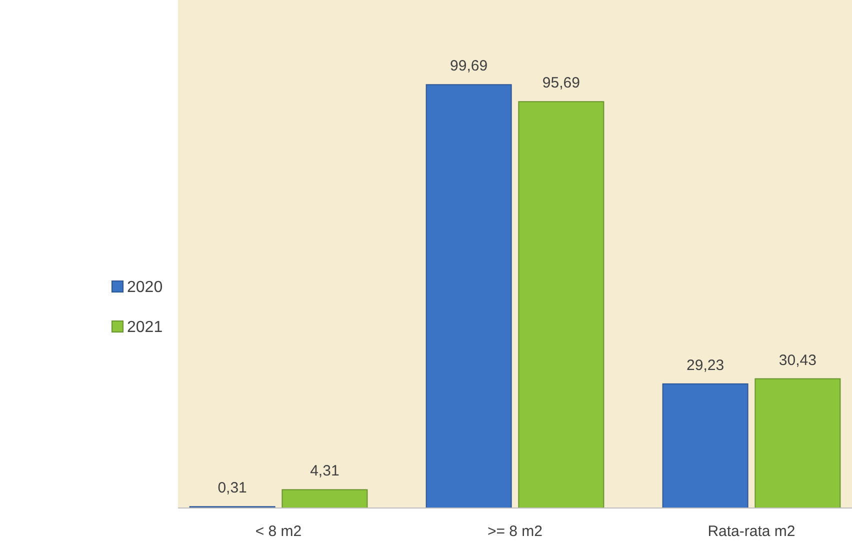  What do you see at coordinates (752, 531) in the screenshot?
I see `x-tick-label: Rata-rata m2` at bounding box center [752, 531].